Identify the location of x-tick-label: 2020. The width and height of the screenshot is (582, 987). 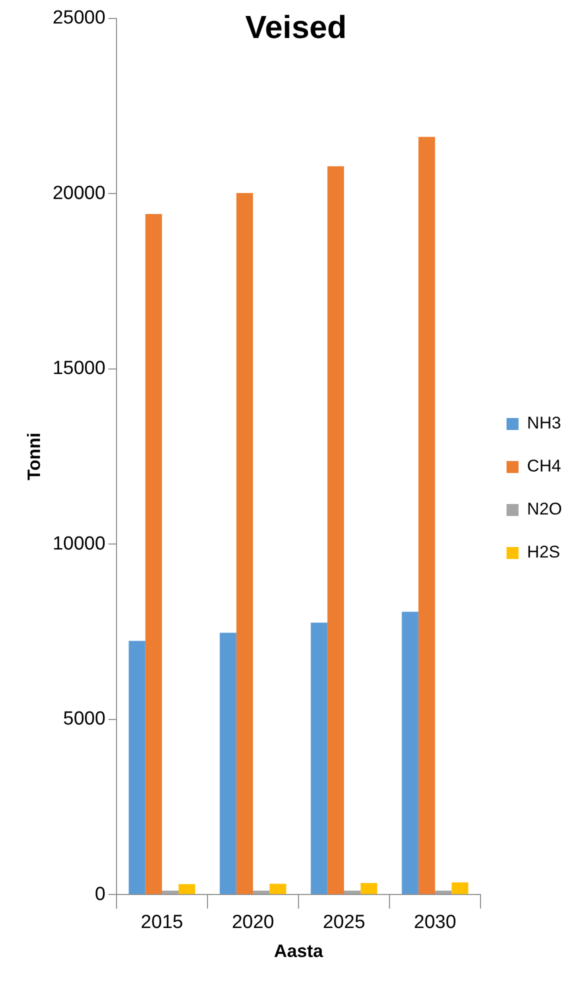
(253, 923).